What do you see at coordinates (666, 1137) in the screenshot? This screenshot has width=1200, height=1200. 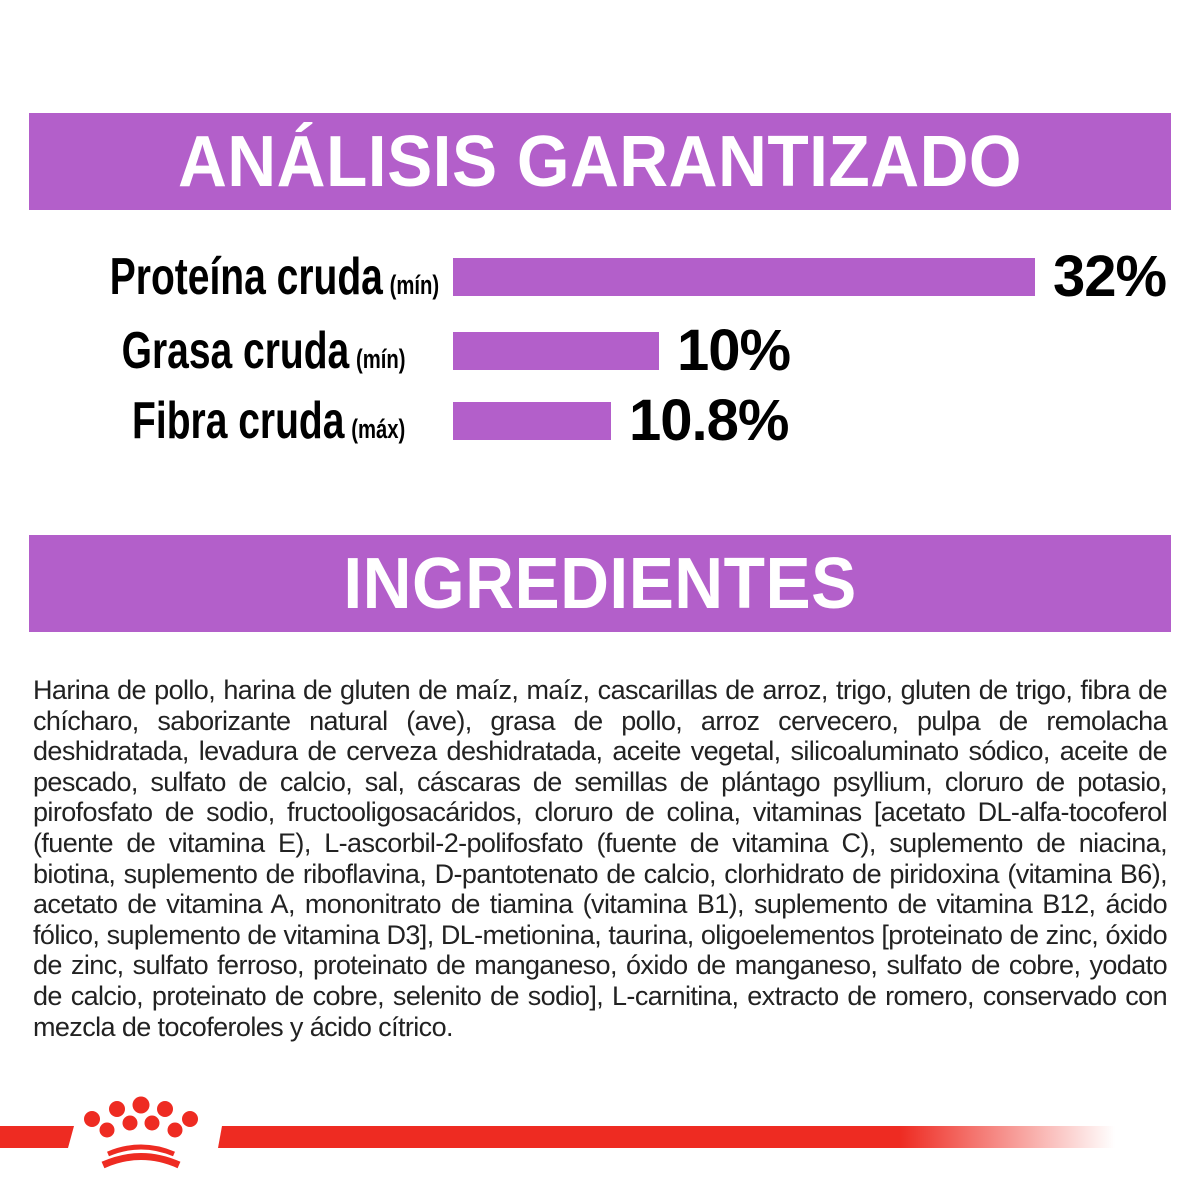 I see `footer-rule-right` at bounding box center [666, 1137].